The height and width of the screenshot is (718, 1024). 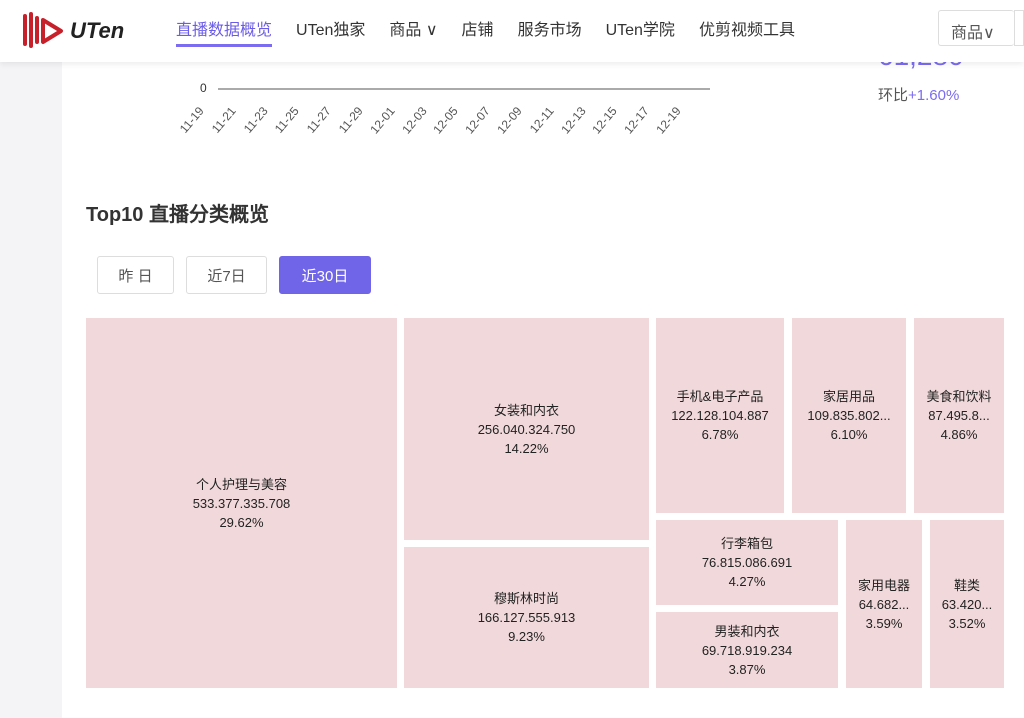 I want to click on nav-item: 直播数据概览, so click(x=224, y=31).